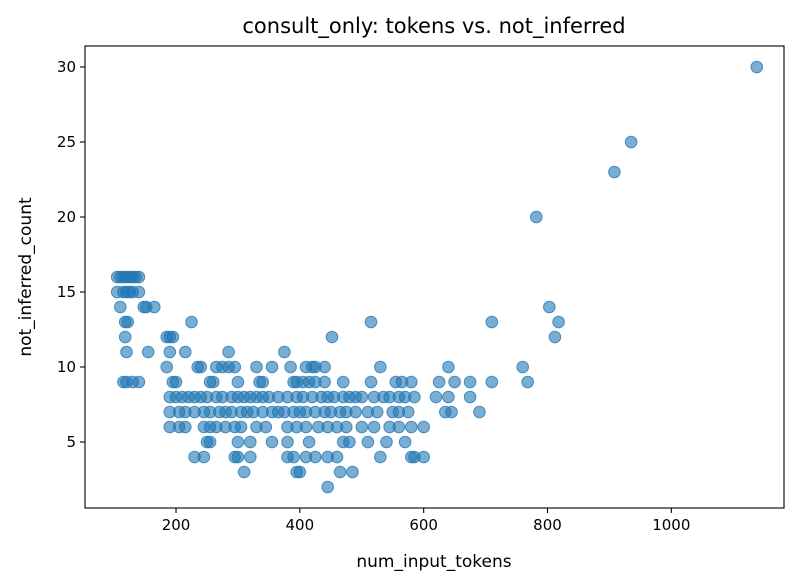 This screenshot has width=797, height=587. I want to click on x-tick-label: 200, so click(176, 525).